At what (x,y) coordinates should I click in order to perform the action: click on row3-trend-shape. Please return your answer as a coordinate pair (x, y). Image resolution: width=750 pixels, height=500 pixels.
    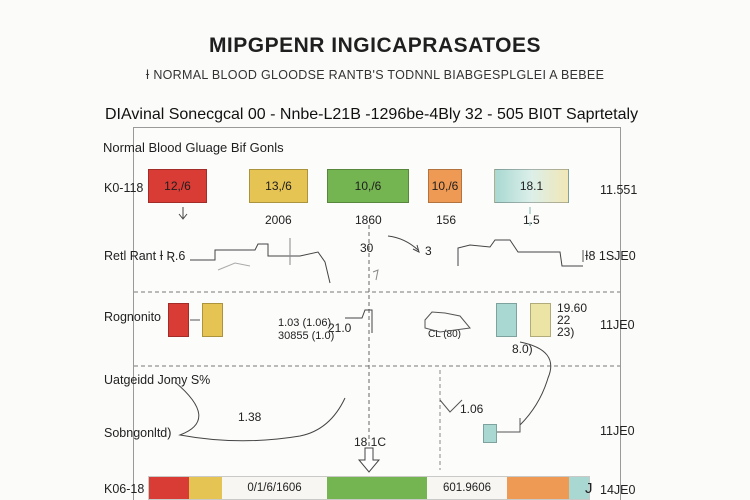
    Looking at the image, I should click on (447, 322).